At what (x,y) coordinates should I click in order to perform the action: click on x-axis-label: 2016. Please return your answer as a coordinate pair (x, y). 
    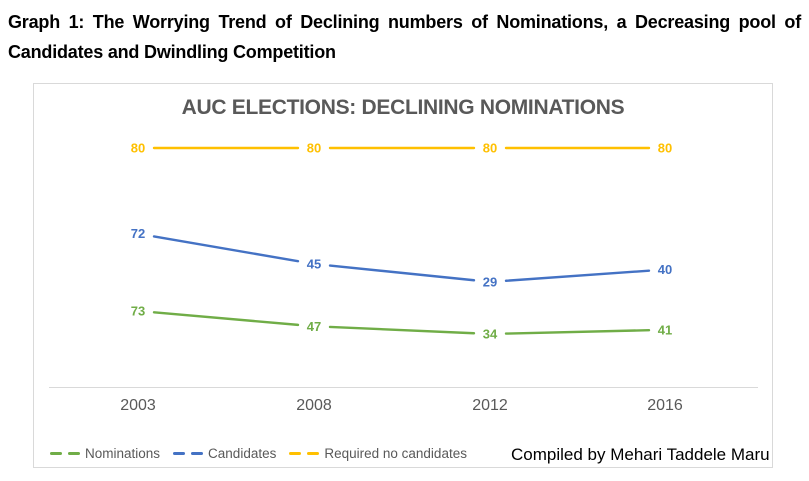
    Looking at the image, I should click on (665, 405).